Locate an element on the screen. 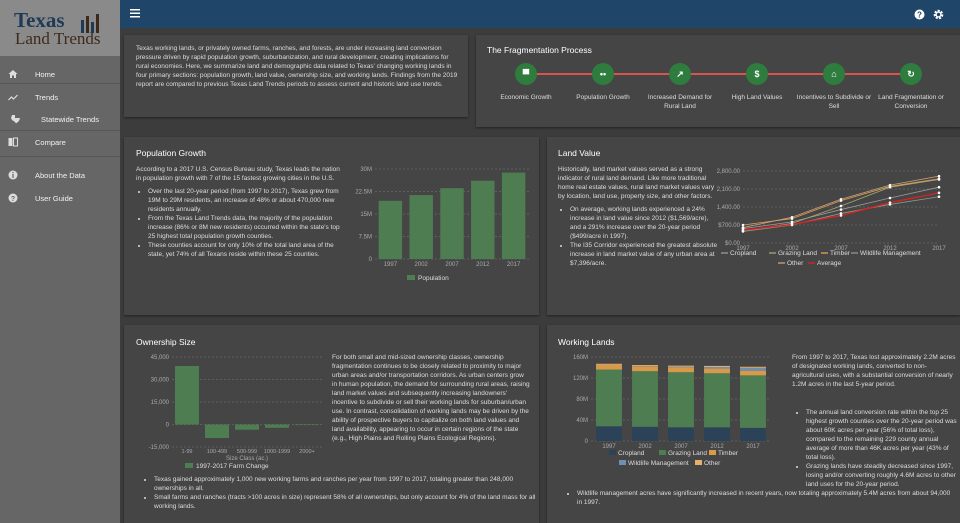 The image size is (960, 523). legend-label: Timber is located at coordinates (840, 253).